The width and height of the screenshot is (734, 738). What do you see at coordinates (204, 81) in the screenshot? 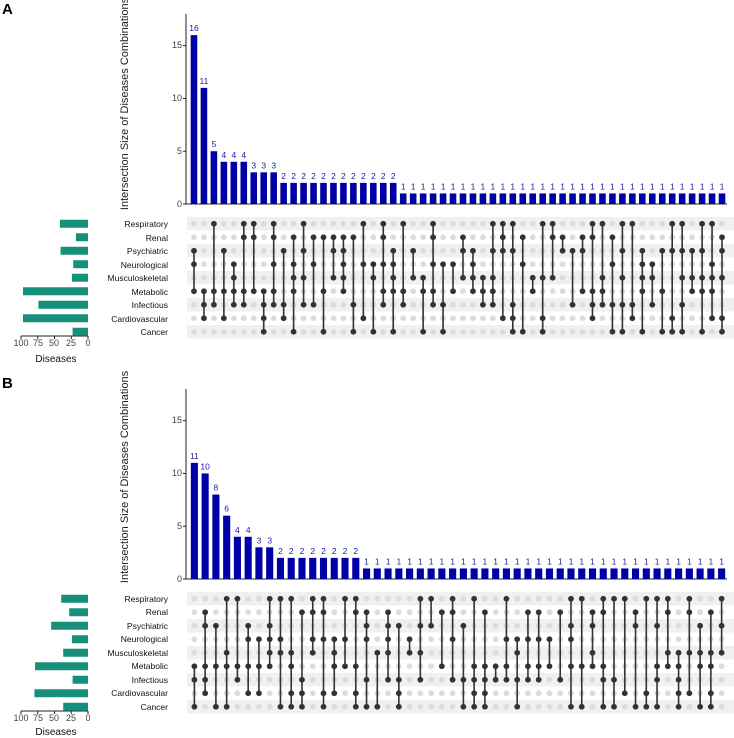
I see `intersection-bar-label: 11` at bounding box center [204, 81].